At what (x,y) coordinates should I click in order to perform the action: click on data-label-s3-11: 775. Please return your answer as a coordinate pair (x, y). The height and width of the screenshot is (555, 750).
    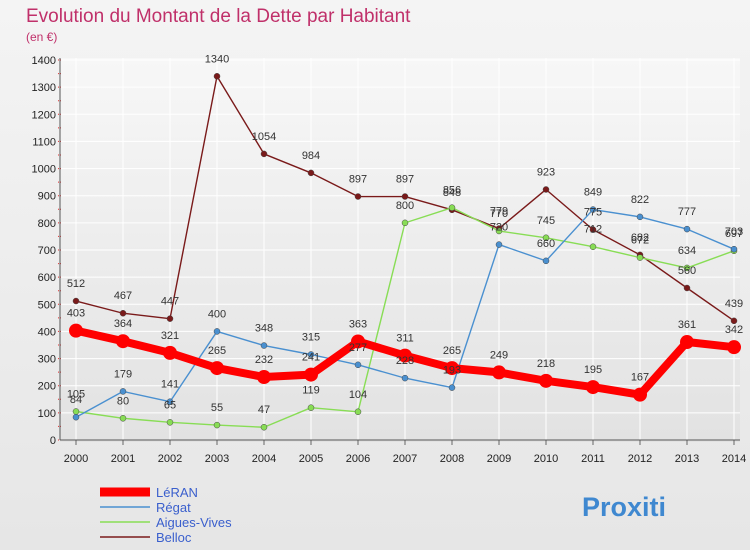
    Looking at the image, I should click on (593, 213).